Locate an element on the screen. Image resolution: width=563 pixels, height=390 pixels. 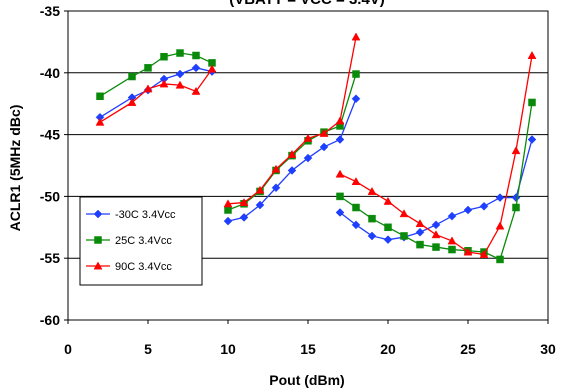
legend: -30C 3.4Vcc 25C 3.4Vcc 90C 3.4Vcc is located at coordinates (141, 241).